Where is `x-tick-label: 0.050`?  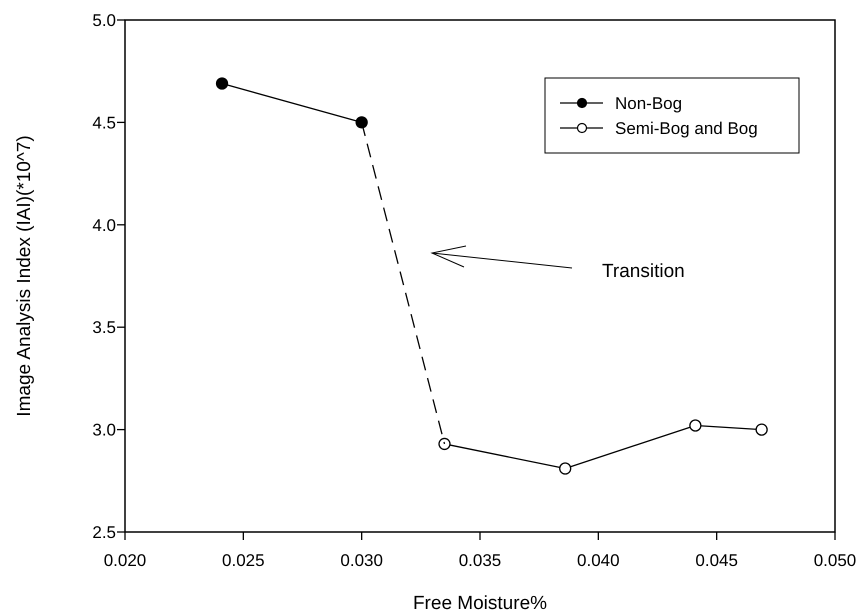
x-tick-label: 0.050 is located at coordinates (835, 560).